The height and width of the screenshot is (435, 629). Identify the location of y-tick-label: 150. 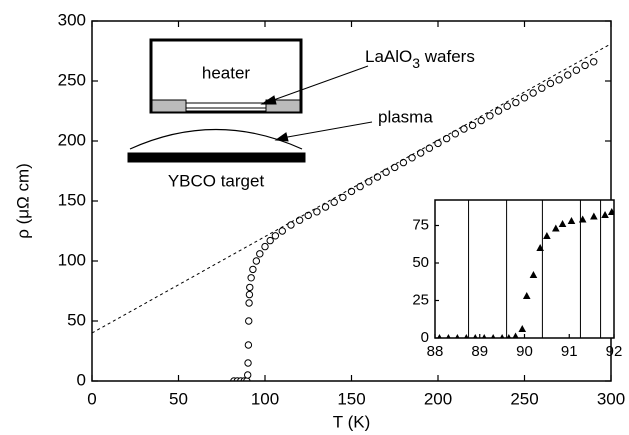
(72, 199).